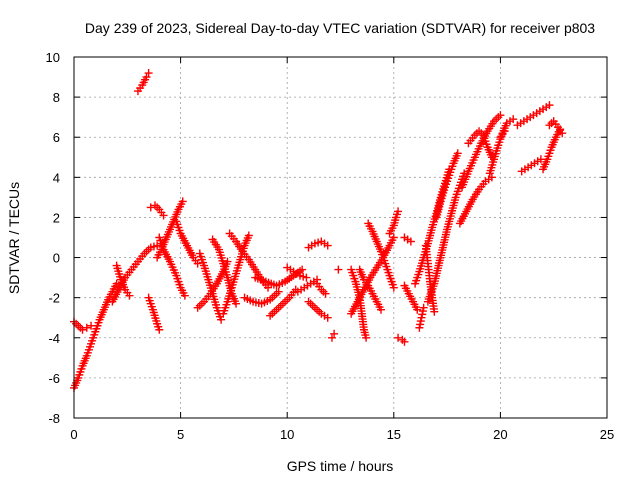 Image resolution: width=640 pixels, height=480 pixels. What do you see at coordinates (287, 434) in the screenshot?
I see `x-tick-label: 10` at bounding box center [287, 434].